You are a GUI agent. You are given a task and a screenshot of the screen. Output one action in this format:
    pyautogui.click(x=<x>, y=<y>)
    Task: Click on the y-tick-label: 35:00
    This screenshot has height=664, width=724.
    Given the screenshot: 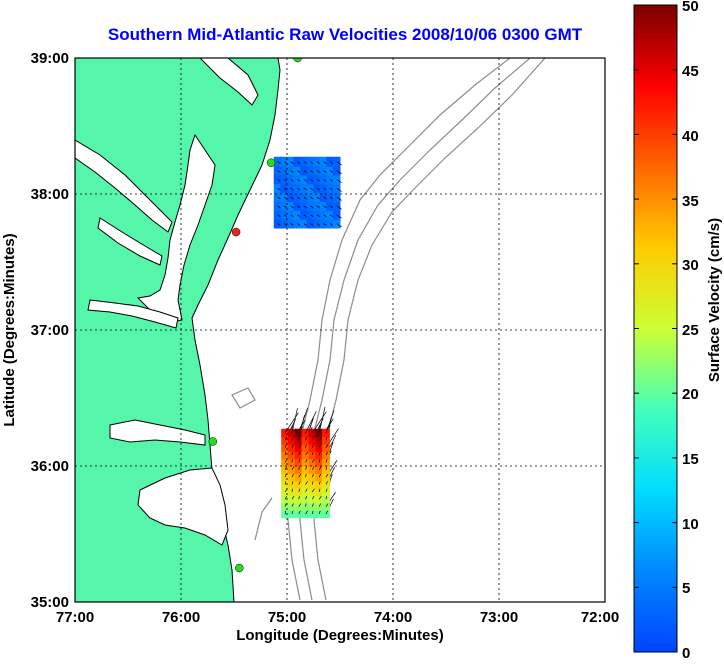 What is the action you would take?
    pyautogui.click(x=50, y=602)
    